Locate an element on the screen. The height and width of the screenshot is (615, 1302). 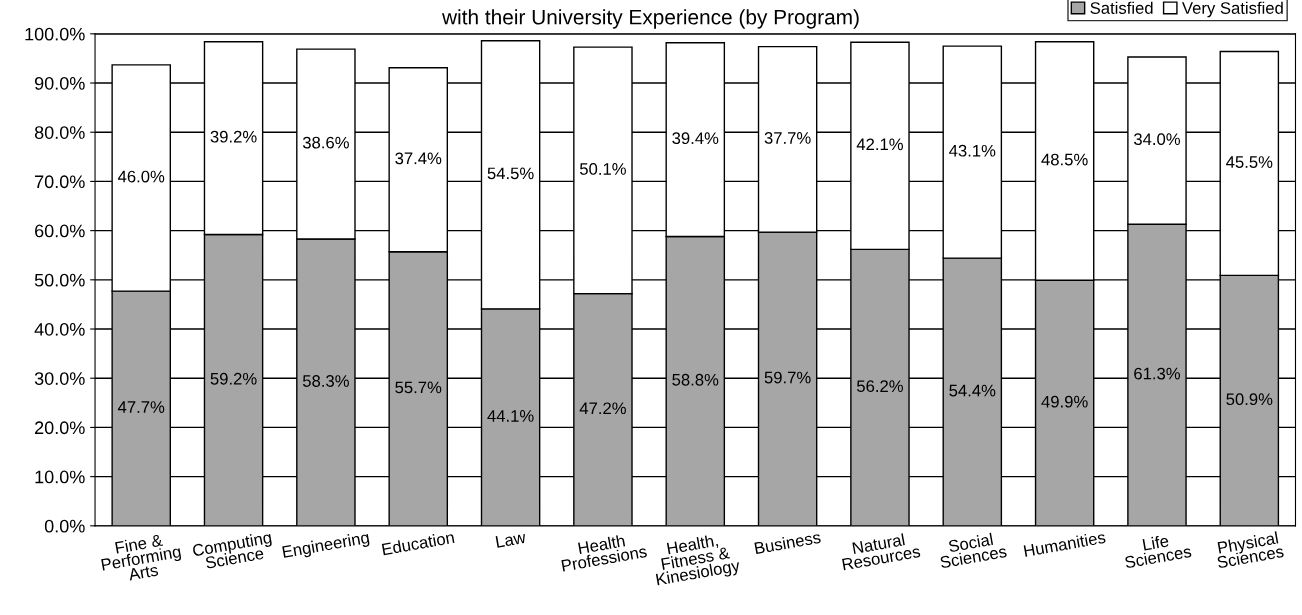
data-label: 54.4% is located at coordinates (972, 390).